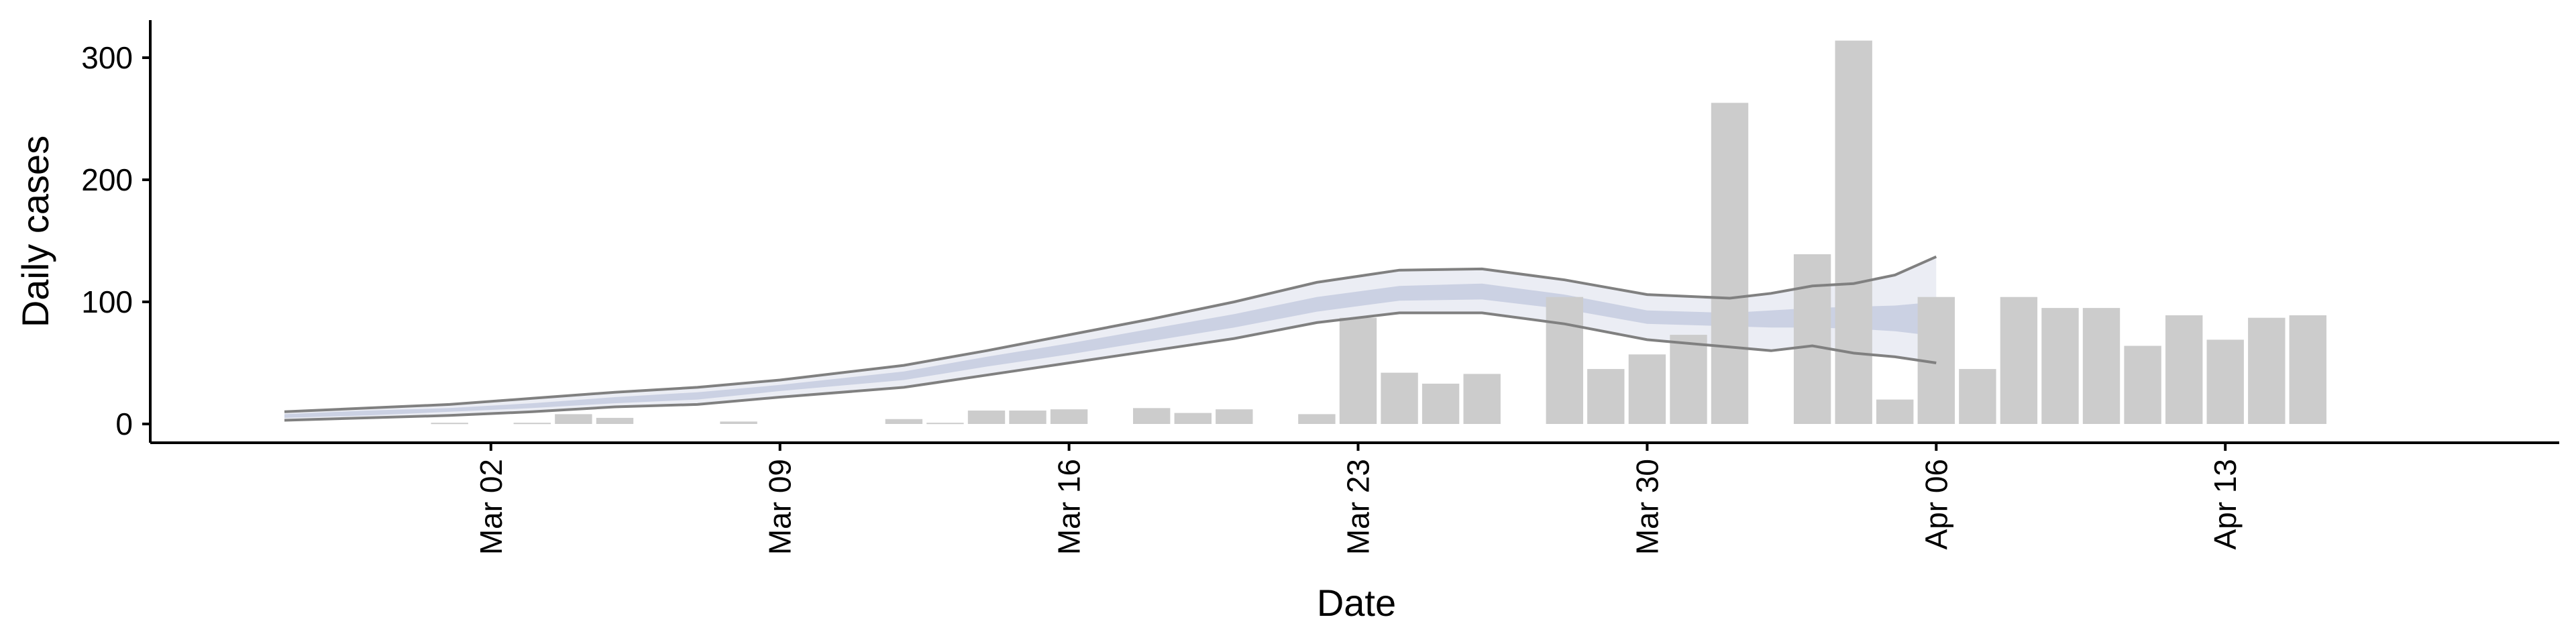 This screenshot has width=2576, height=644. I want to click on x-tick-label-2020-03-16: Mar 16, so click(1069, 507).